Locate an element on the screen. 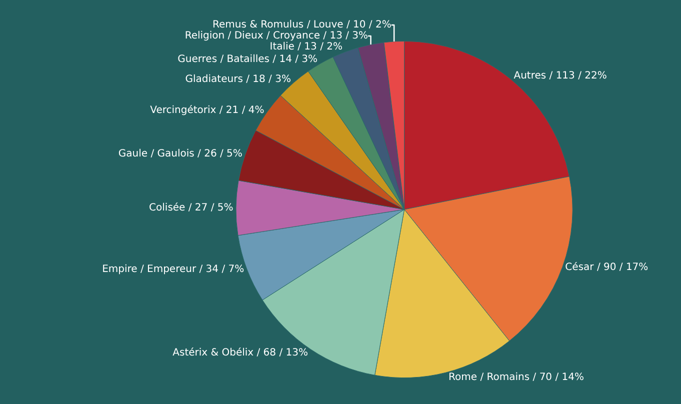 This screenshot has width=681, height=404. slice-label: Vercingétorix / 21 / 4% is located at coordinates (207, 110).